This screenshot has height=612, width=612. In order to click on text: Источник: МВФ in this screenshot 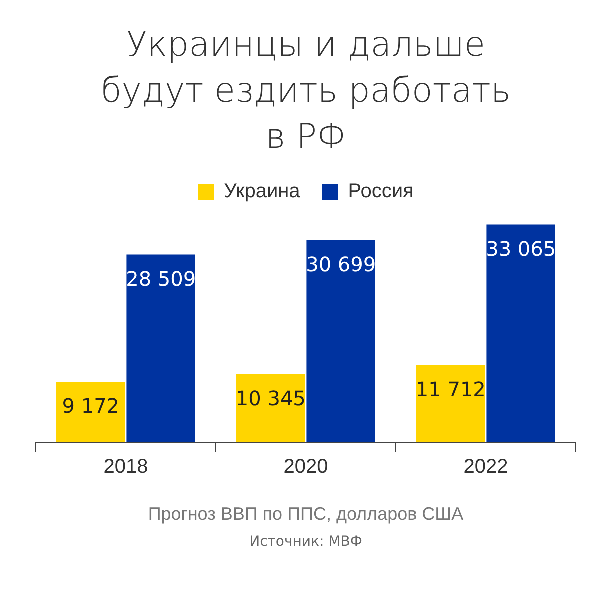, I will do `click(306, 542)`.